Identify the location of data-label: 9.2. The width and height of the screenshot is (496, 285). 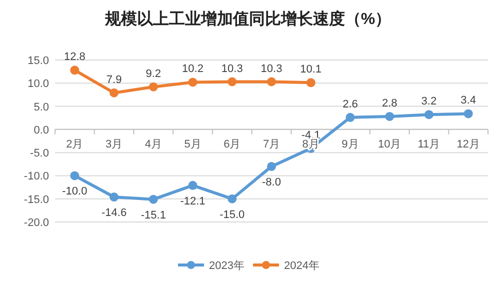
(154, 74).